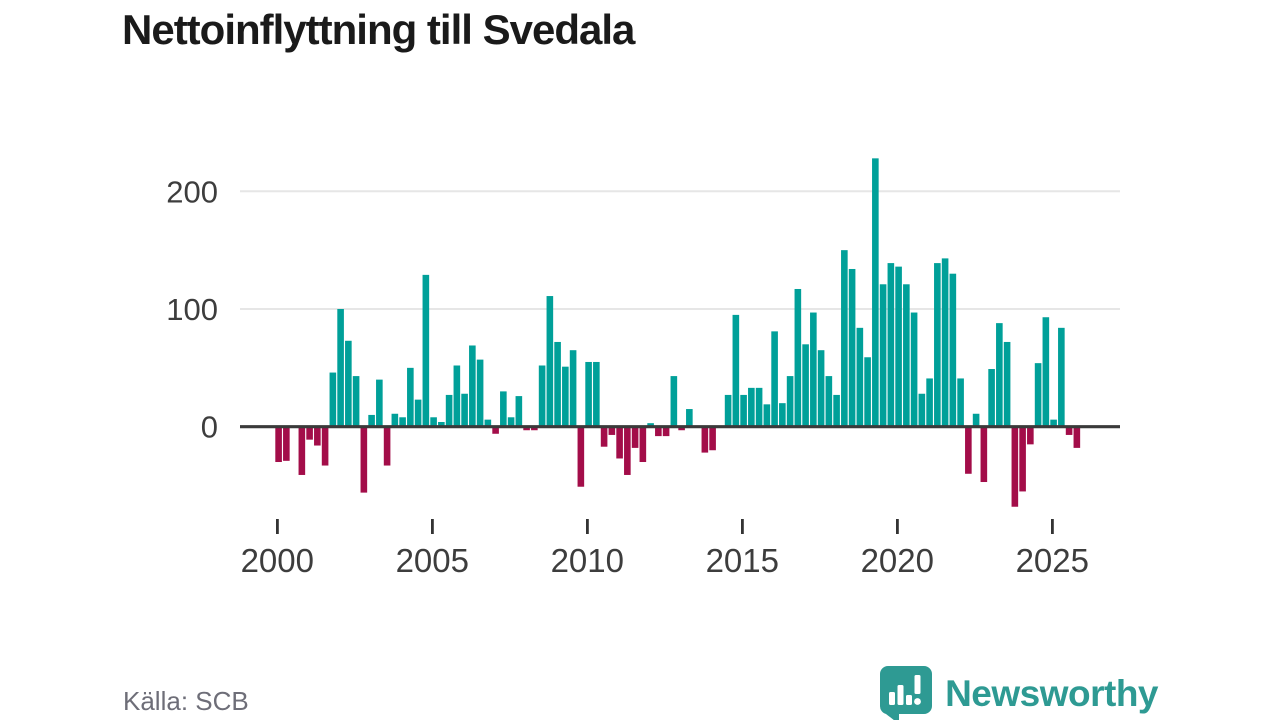 Image resolution: width=1280 pixels, height=720 pixels. Describe the element at coordinates (906, 693) in the screenshot. I see `newsworthy-logo-icon` at that location.